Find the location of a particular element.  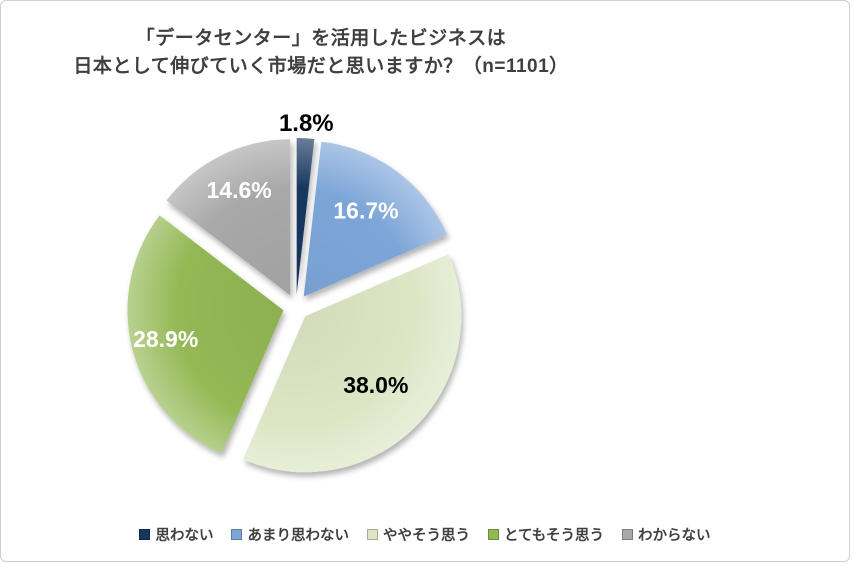

chart-title-line2: 日本として伸びていく市場だと思いますか？（n=1101） is located at coordinates (321, 66).